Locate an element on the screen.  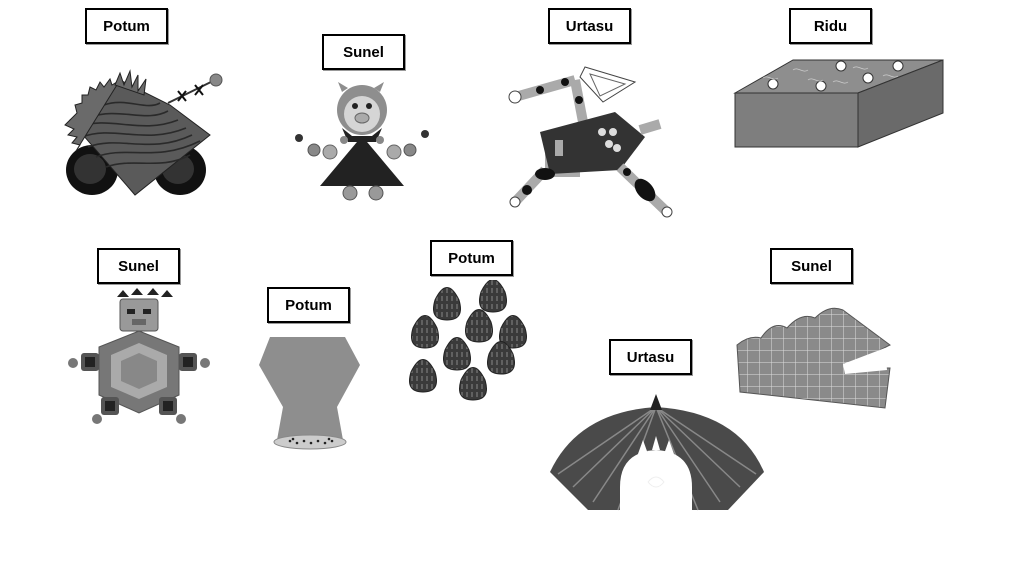
card-label-potum-3: Potum is located at coordinates (471, 258).